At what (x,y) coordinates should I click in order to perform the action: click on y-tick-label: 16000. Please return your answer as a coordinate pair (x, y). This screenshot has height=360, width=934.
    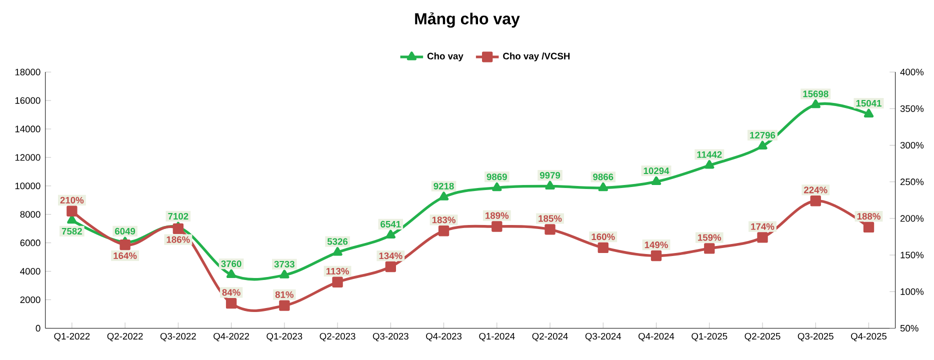
    Looking at the image, I should click on (27, 100).